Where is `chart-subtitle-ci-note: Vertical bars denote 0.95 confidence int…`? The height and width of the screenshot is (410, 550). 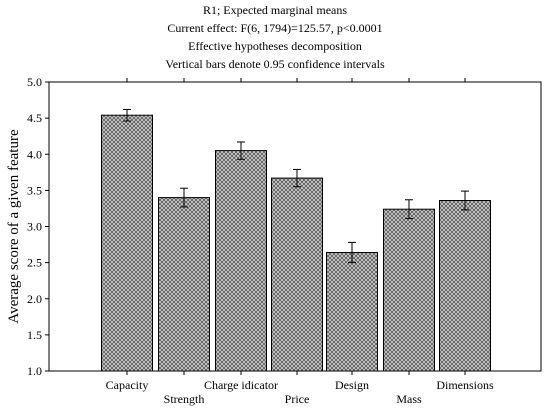
chart-subtitle-ci-note: Vertical bars denote 0.95 confidence int… is located at coordinates (275, 64).